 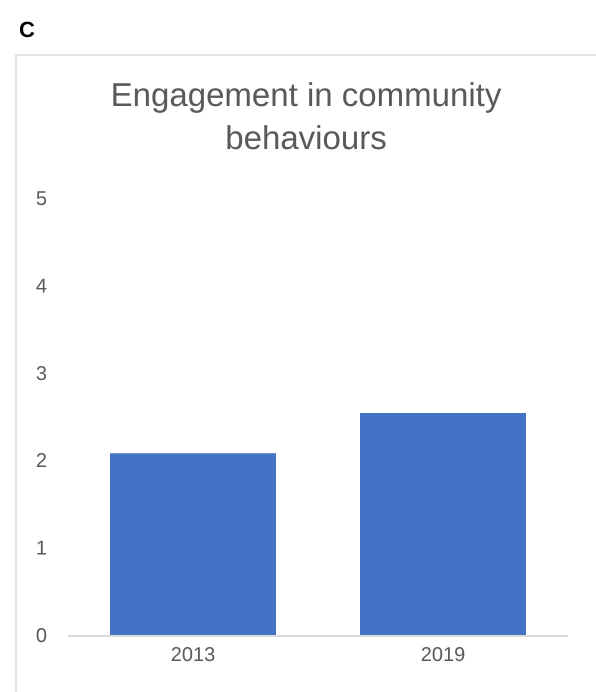 What do you see at coordinates (27, 29) in the screenshot?
I see `text: C` at bounding box center [27, 29].